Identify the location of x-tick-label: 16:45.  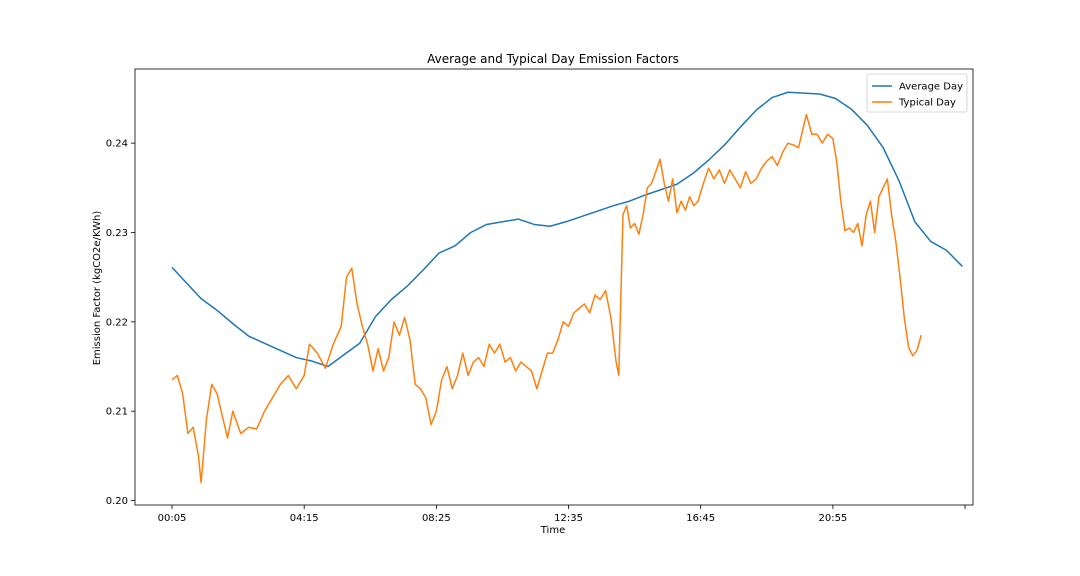
(700, 518).